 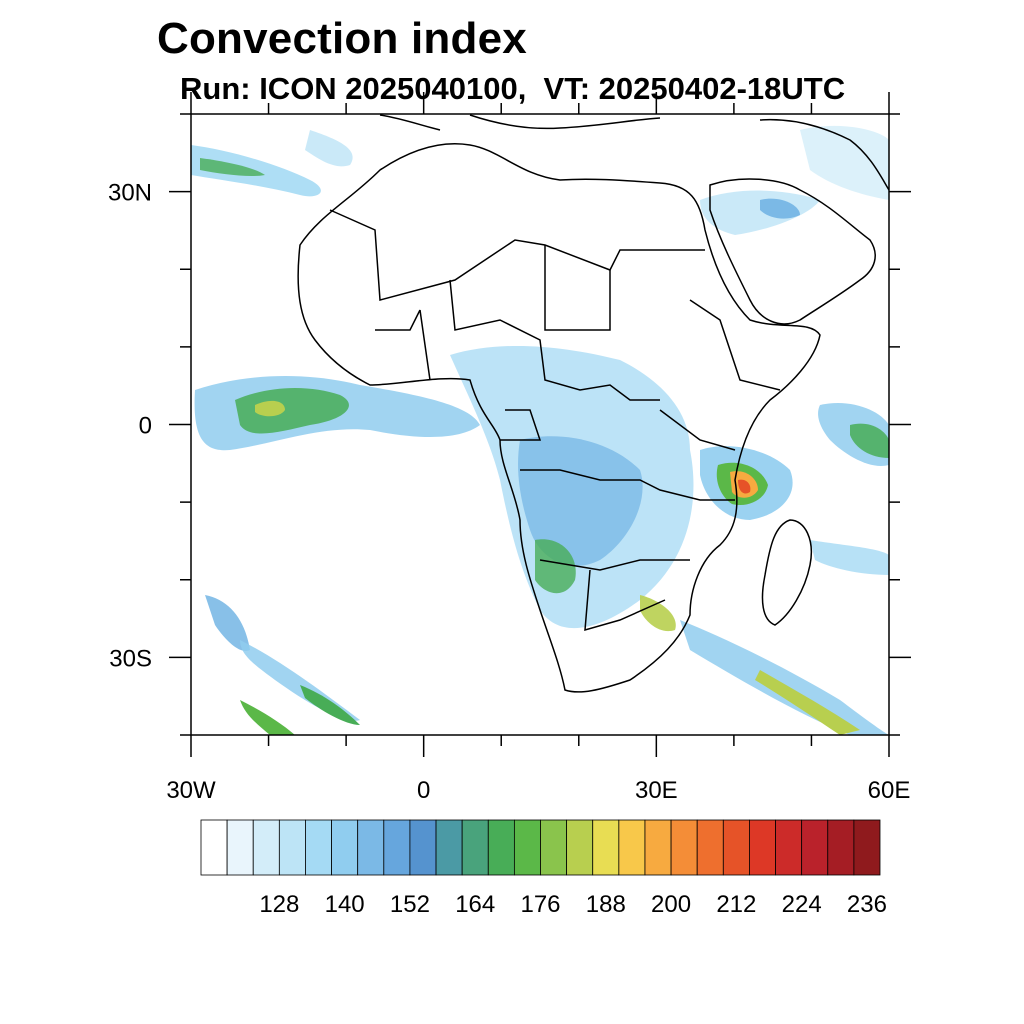 What do you see at coordinates (867, 904) in the screenshot?
I see `colorbar-label: 236` at bounding box center [867, 904].